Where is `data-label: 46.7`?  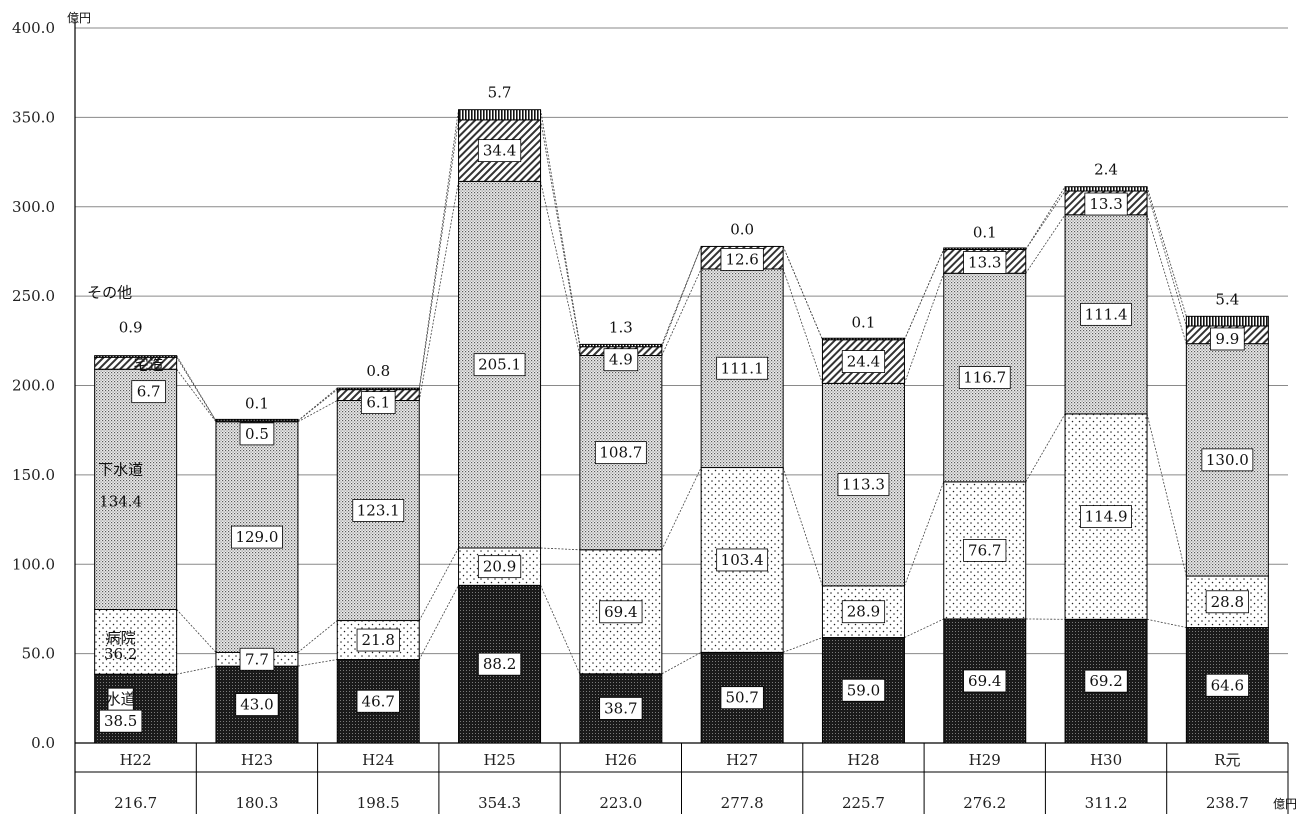 data-label: 46.7 is located at coordinates (378, 701).